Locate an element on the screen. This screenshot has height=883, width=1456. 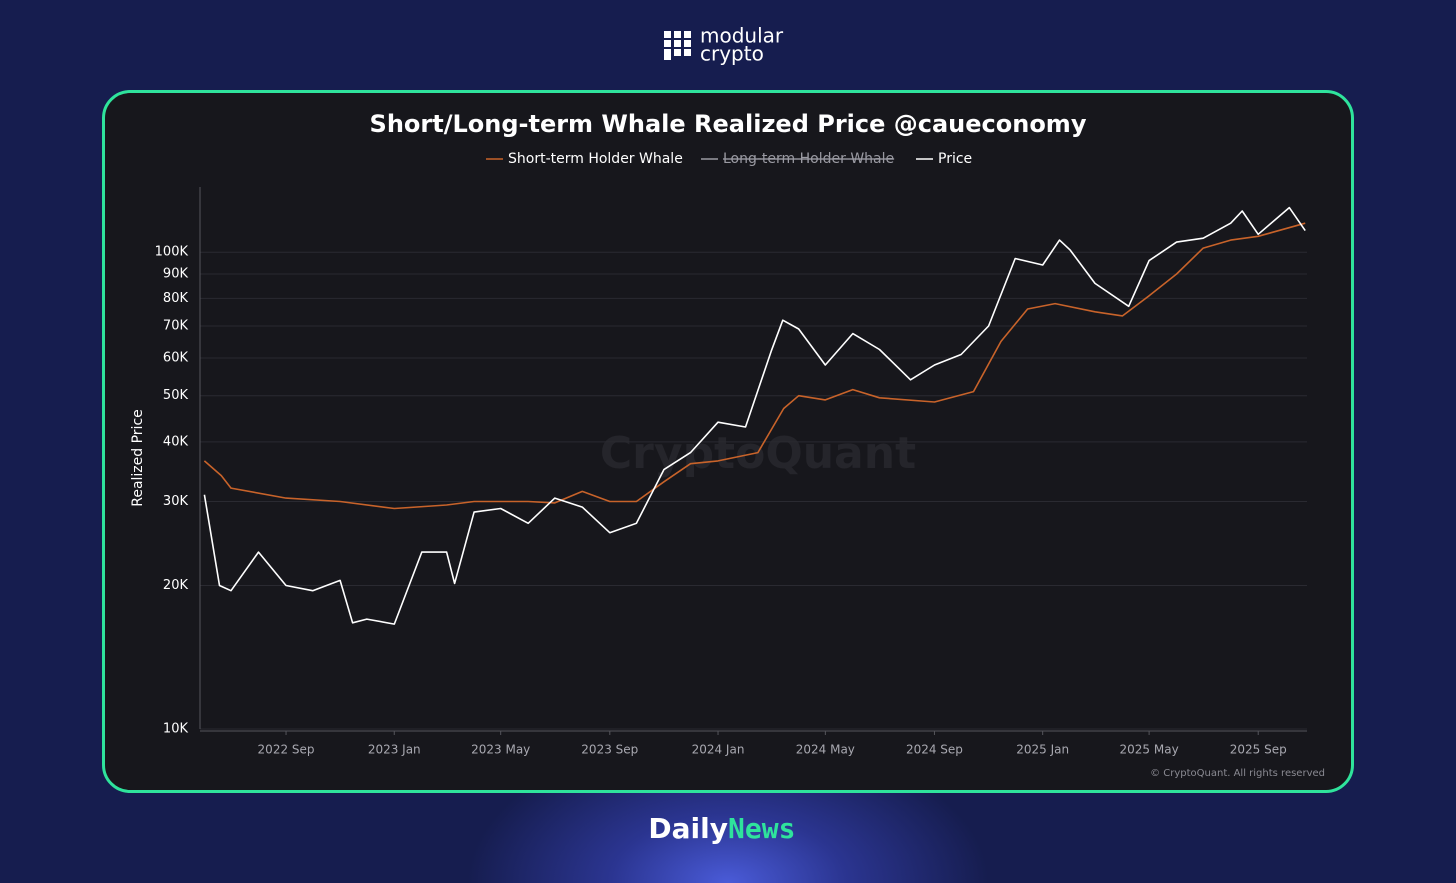
x-tick-label: 2022 Sep is located at coordinates (286, 750).